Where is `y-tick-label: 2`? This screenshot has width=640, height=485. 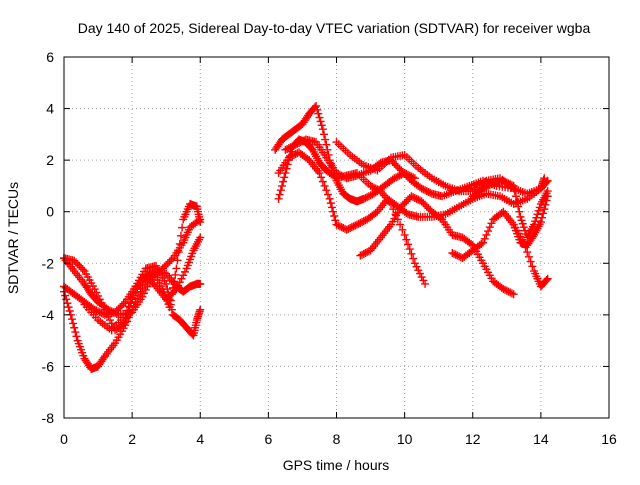
y-tick-label: 2 is located at coordinates (50, 160).